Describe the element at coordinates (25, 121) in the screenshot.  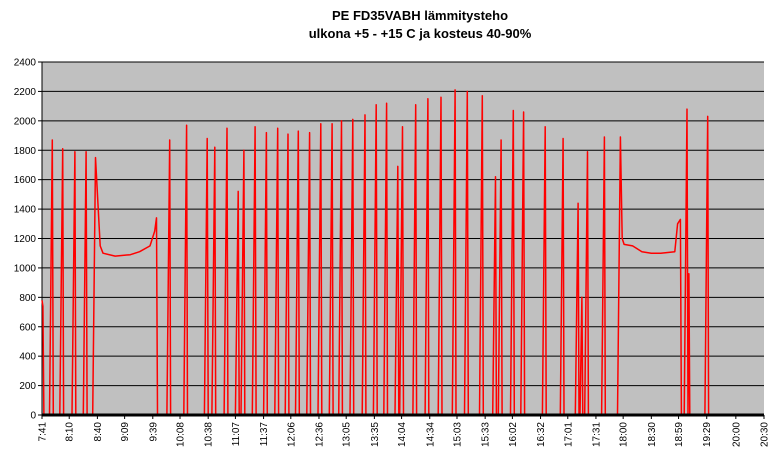
I see `y-tick-label: 2000` at that location.